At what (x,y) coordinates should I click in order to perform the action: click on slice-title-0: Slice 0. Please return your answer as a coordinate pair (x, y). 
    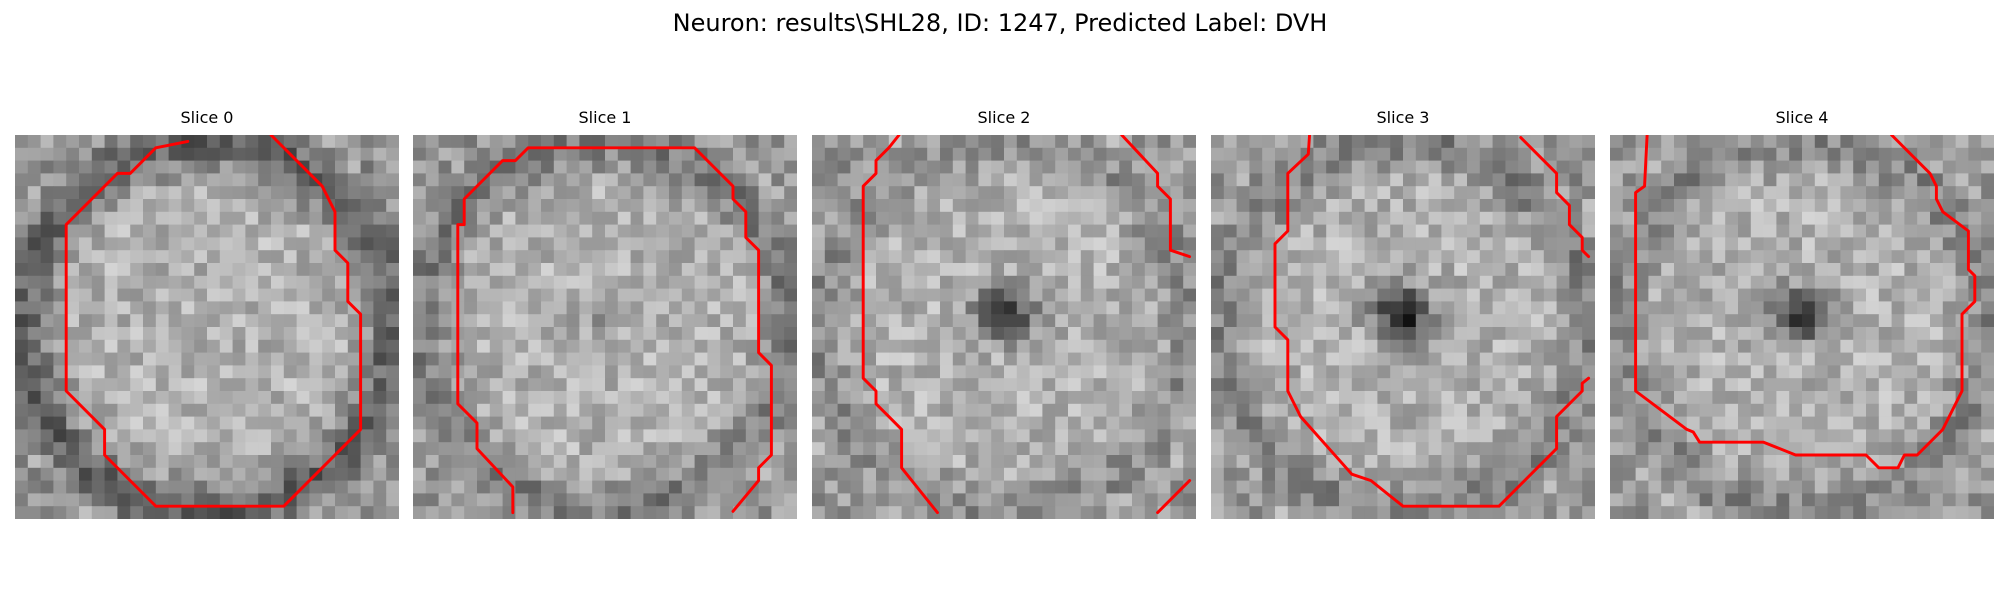
    Looking at the image, I should click on (207, 117).